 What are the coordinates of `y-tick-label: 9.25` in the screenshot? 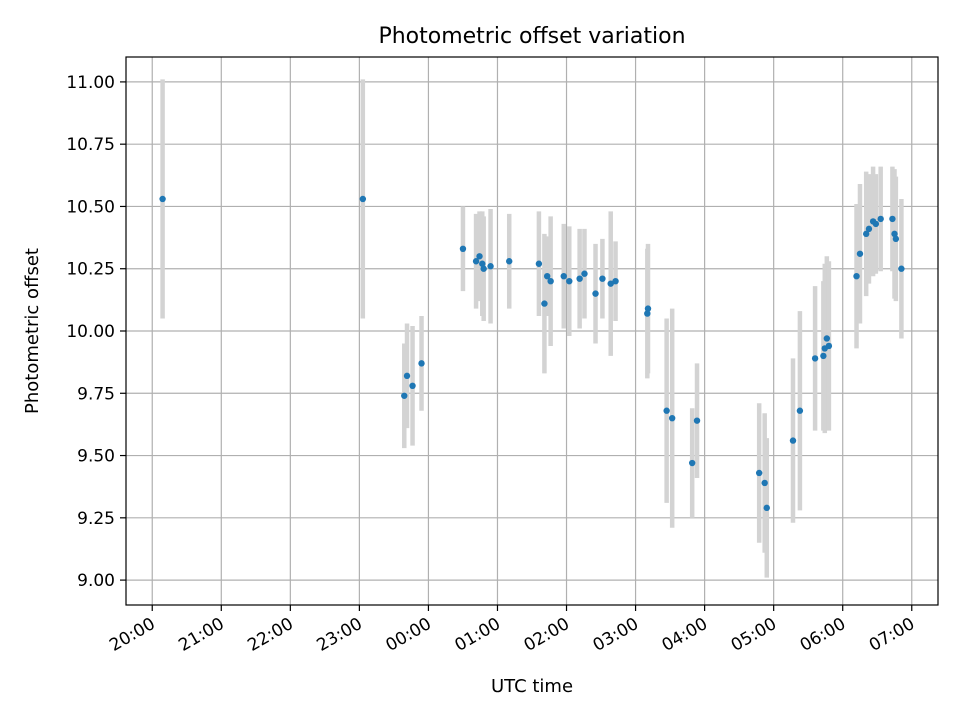 It's located at (96, 519).